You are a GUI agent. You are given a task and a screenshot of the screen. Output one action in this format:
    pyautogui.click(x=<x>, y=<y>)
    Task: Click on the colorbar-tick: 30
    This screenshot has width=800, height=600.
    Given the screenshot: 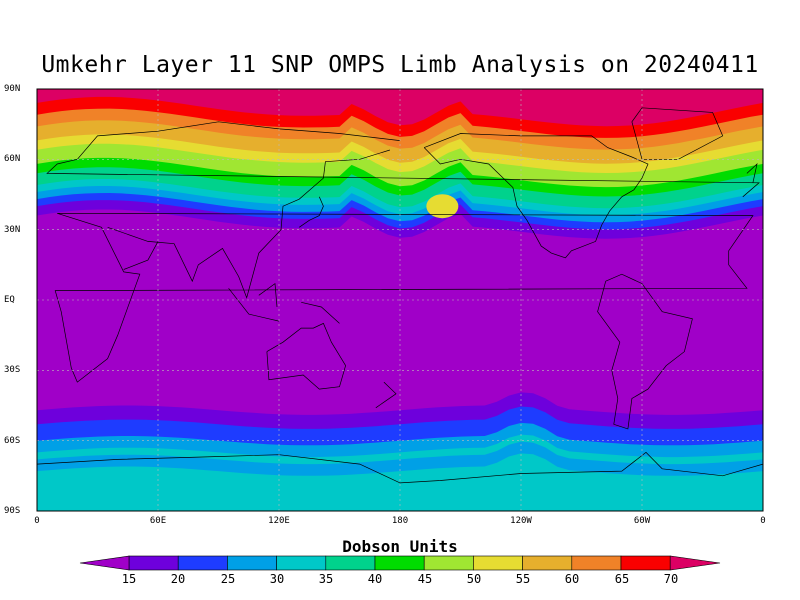 What is the action you would take?
    pyautogui.click(x=277, y=579)
    